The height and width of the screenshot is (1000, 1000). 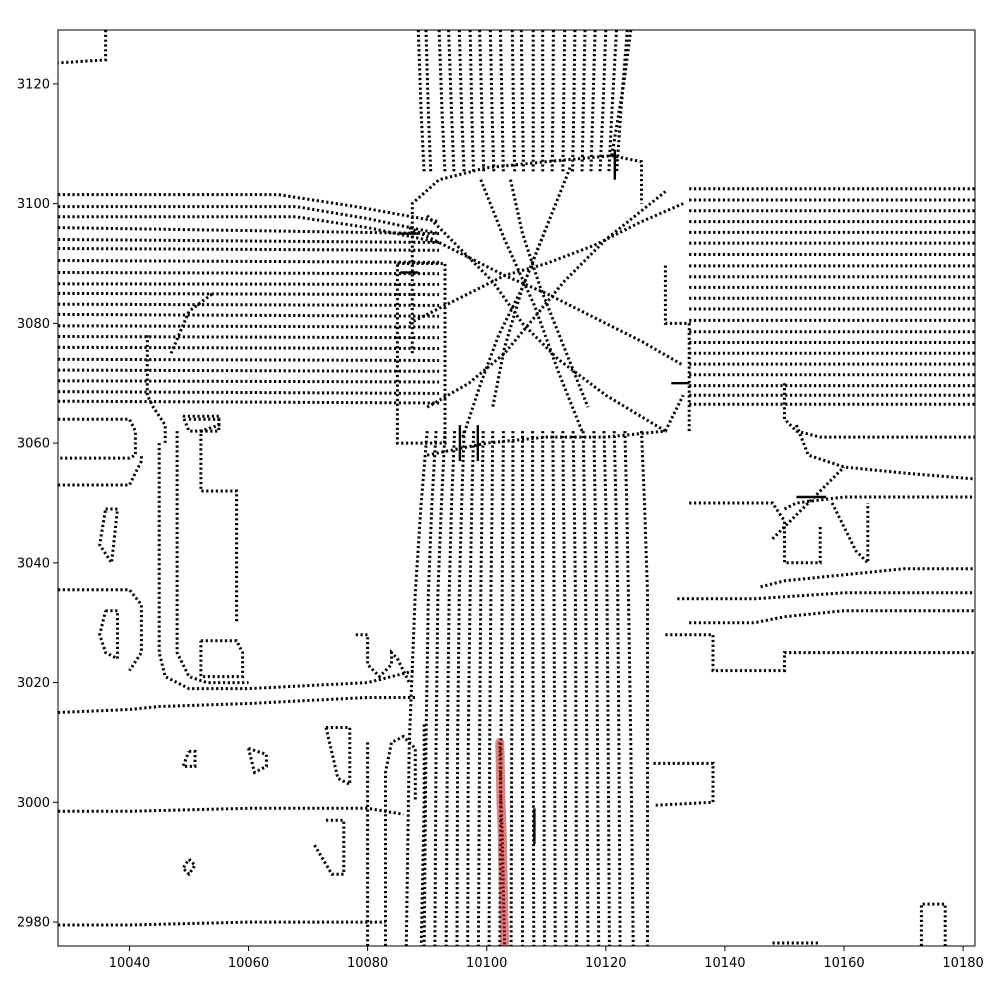 What do you see at coordinates (33, 204) in the screenshot?
I see `y-tick-label-6: 3100` at bounding box center [33, 204].